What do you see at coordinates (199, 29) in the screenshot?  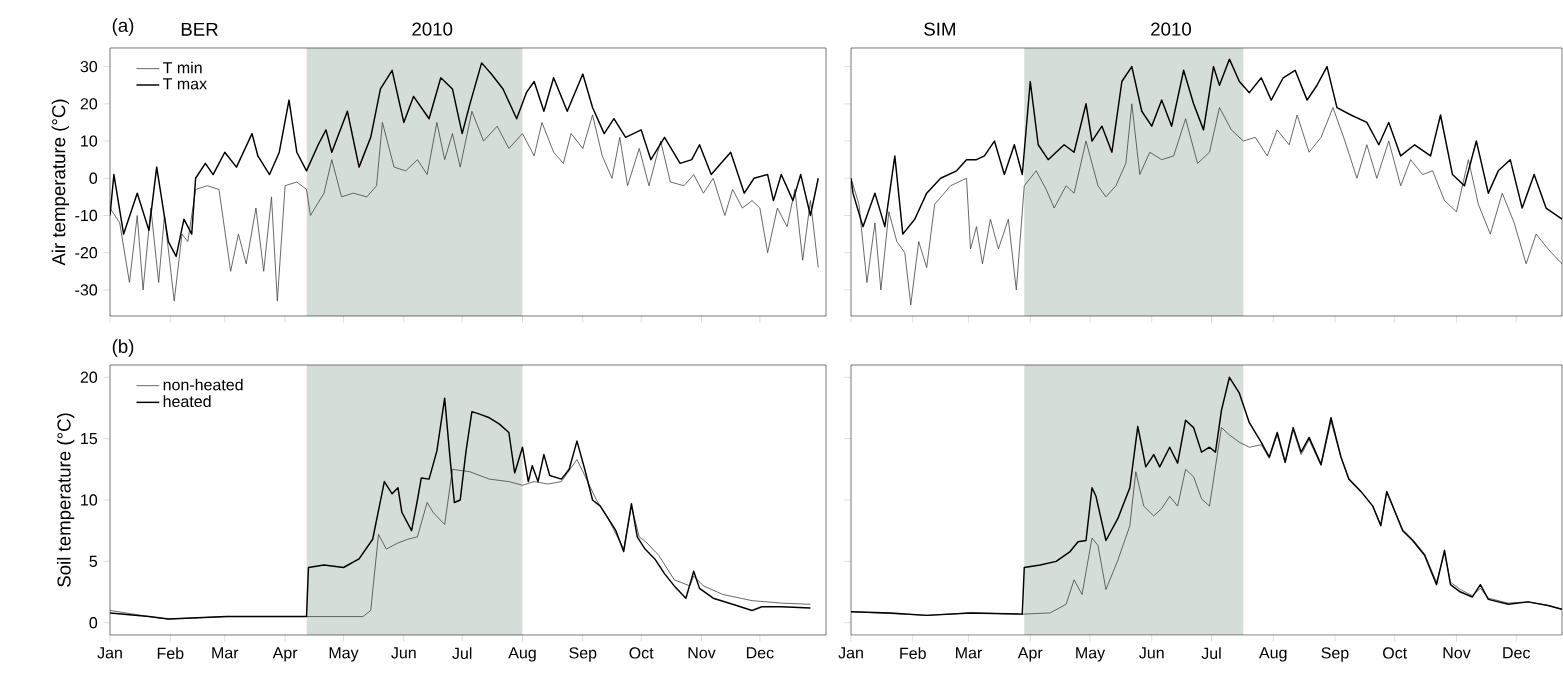 I see `chart-title: BER` at bounding box center [199, 29].